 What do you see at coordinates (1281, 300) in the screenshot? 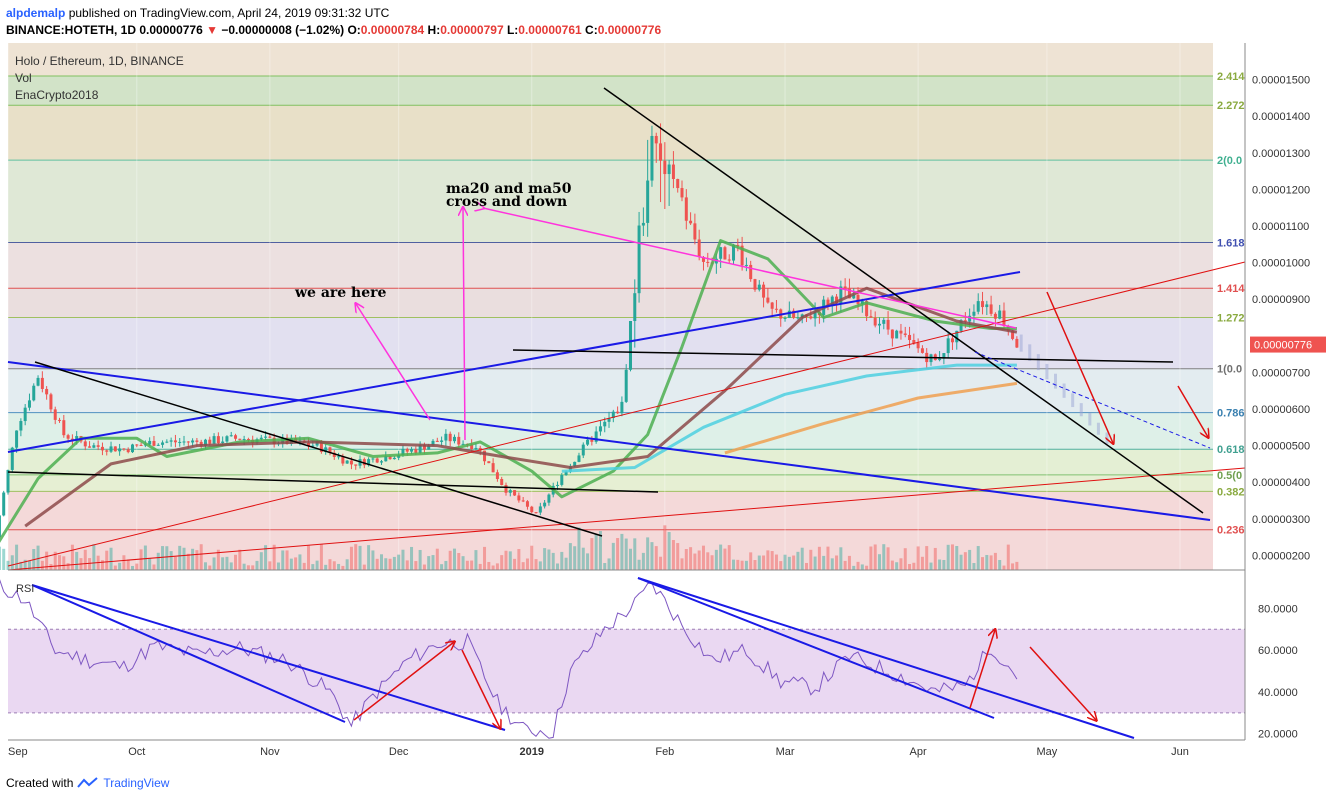
I see `y-tick-label: 0.00000900` at bounding box center [1281, 300].